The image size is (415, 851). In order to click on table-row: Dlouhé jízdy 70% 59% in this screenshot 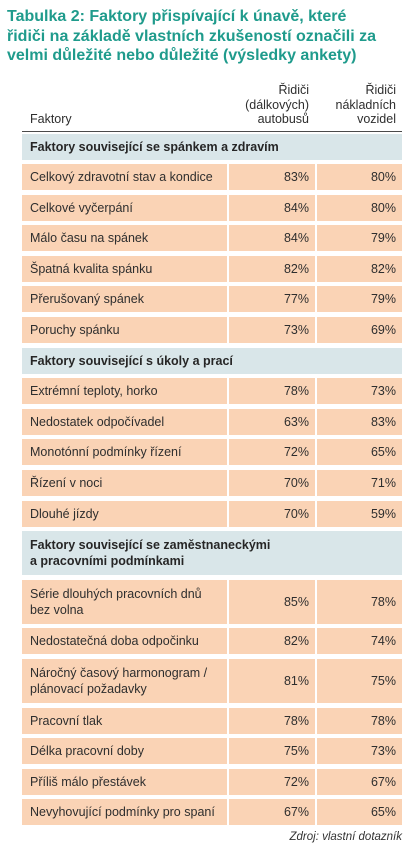, I will do `click(212, 513)`.